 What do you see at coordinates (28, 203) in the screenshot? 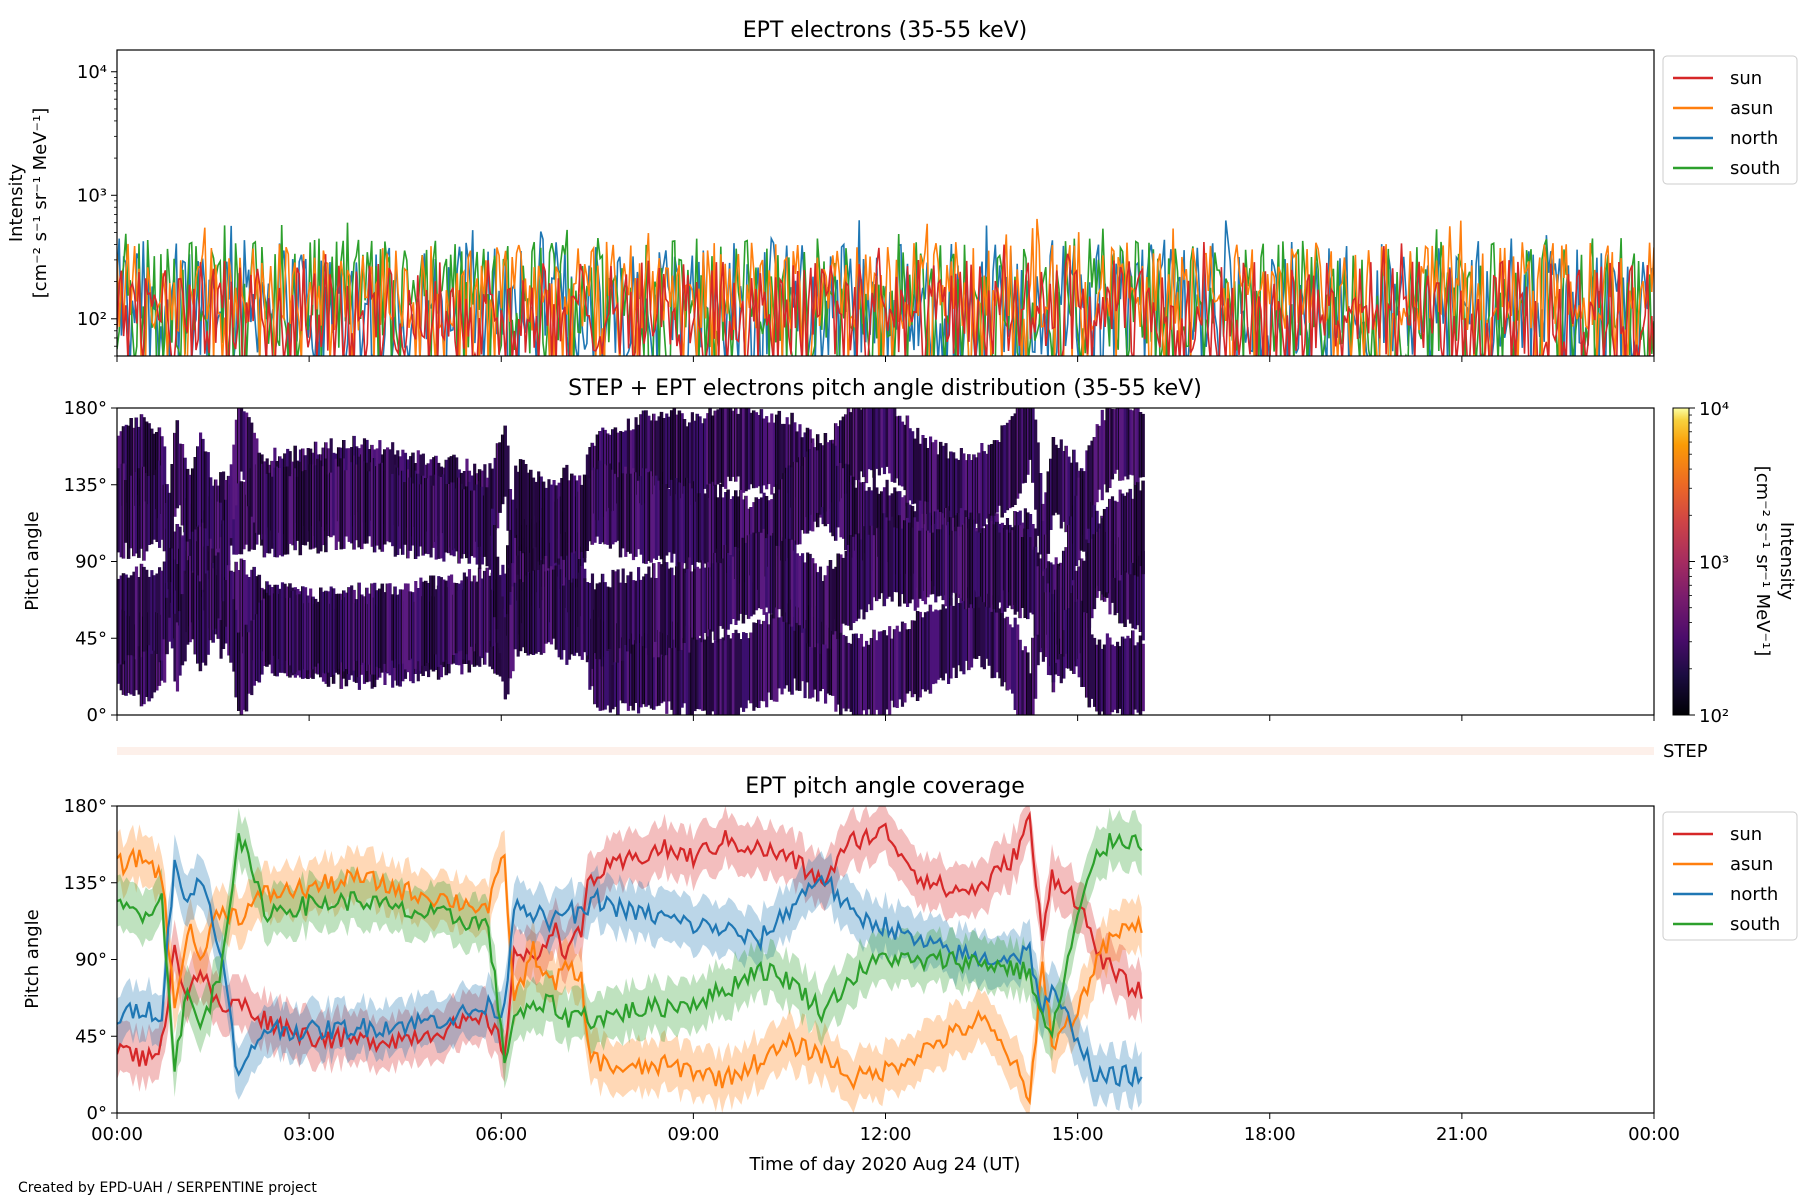
I see `panel1-ylabel: Intensity [cm⁻² s⁻¹ sr⁻¹ MeV⁻¹]` at bounding box center [28, 203].